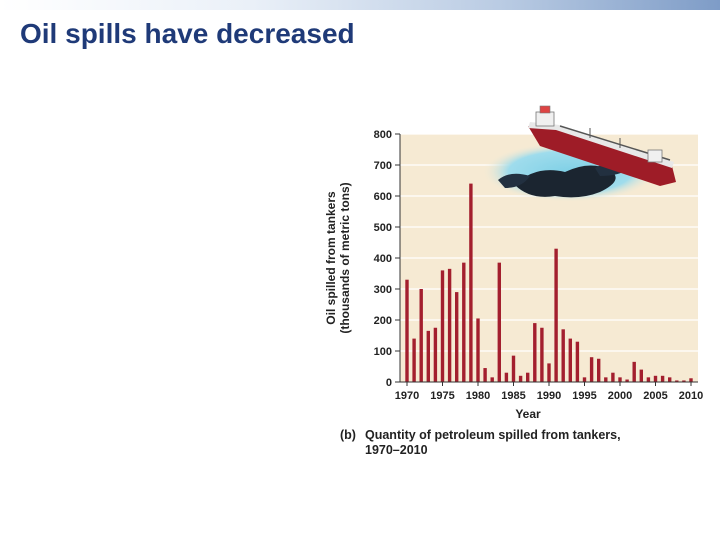  What do you see at coordinates (556, 315) in the screenshot?
I see `bar-1991` at bounding box center [556, 315].